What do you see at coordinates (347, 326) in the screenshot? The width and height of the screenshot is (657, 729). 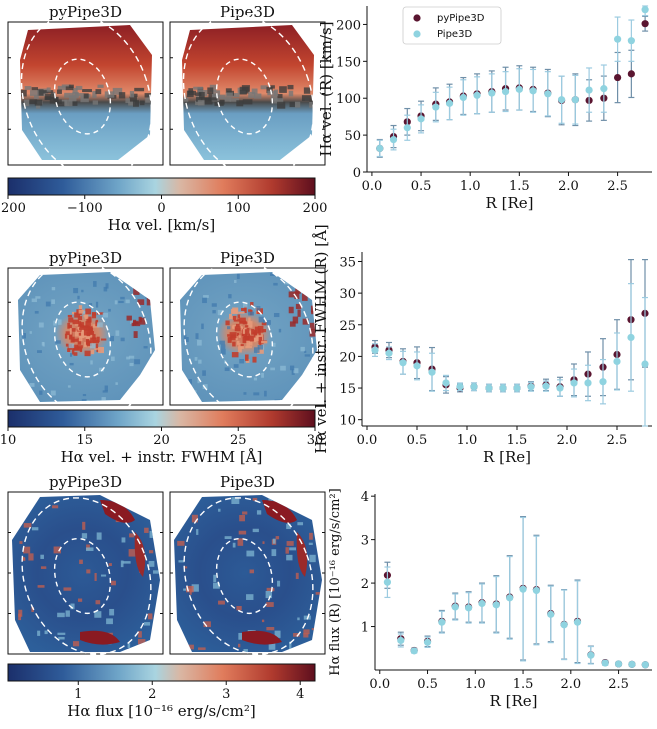 I see `y-tick-label: 25` at bounding box center [347, 326].